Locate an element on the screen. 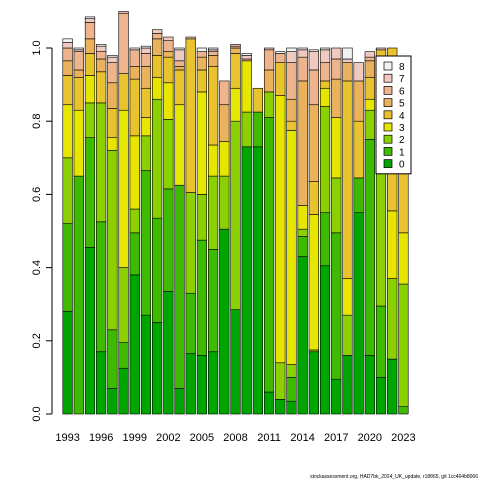 This screenshot has height=480, width=480. y-tick-label: 0.8 is located at coordinates (37, 121).